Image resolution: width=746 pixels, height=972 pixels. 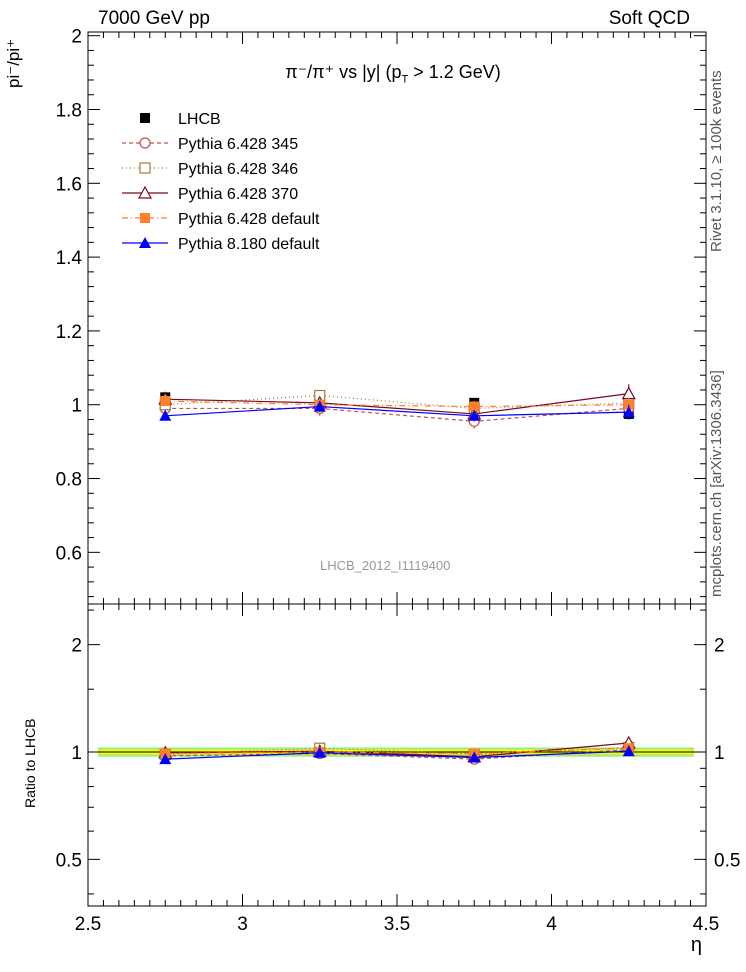 I want to click on rivet-version-label: Rivet 3.1.10, ≥ 100k events, so click(x=716, y=161).